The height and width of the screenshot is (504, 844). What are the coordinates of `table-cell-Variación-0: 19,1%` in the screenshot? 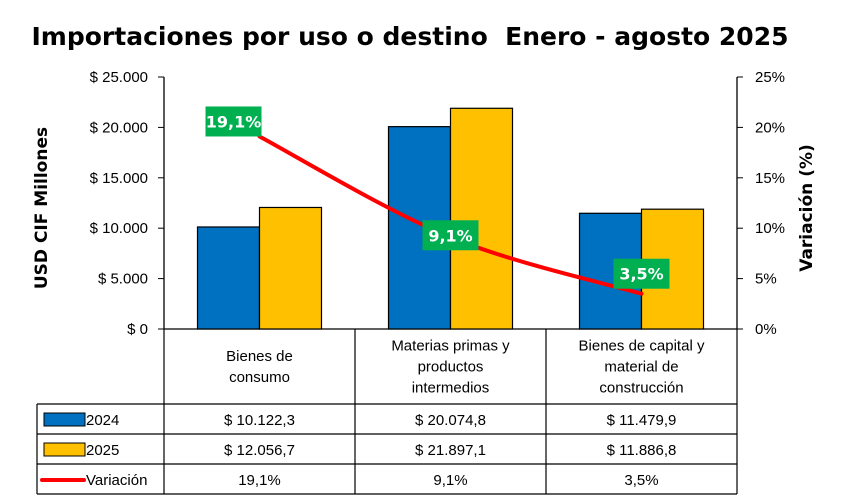 It's located at (259, 480).